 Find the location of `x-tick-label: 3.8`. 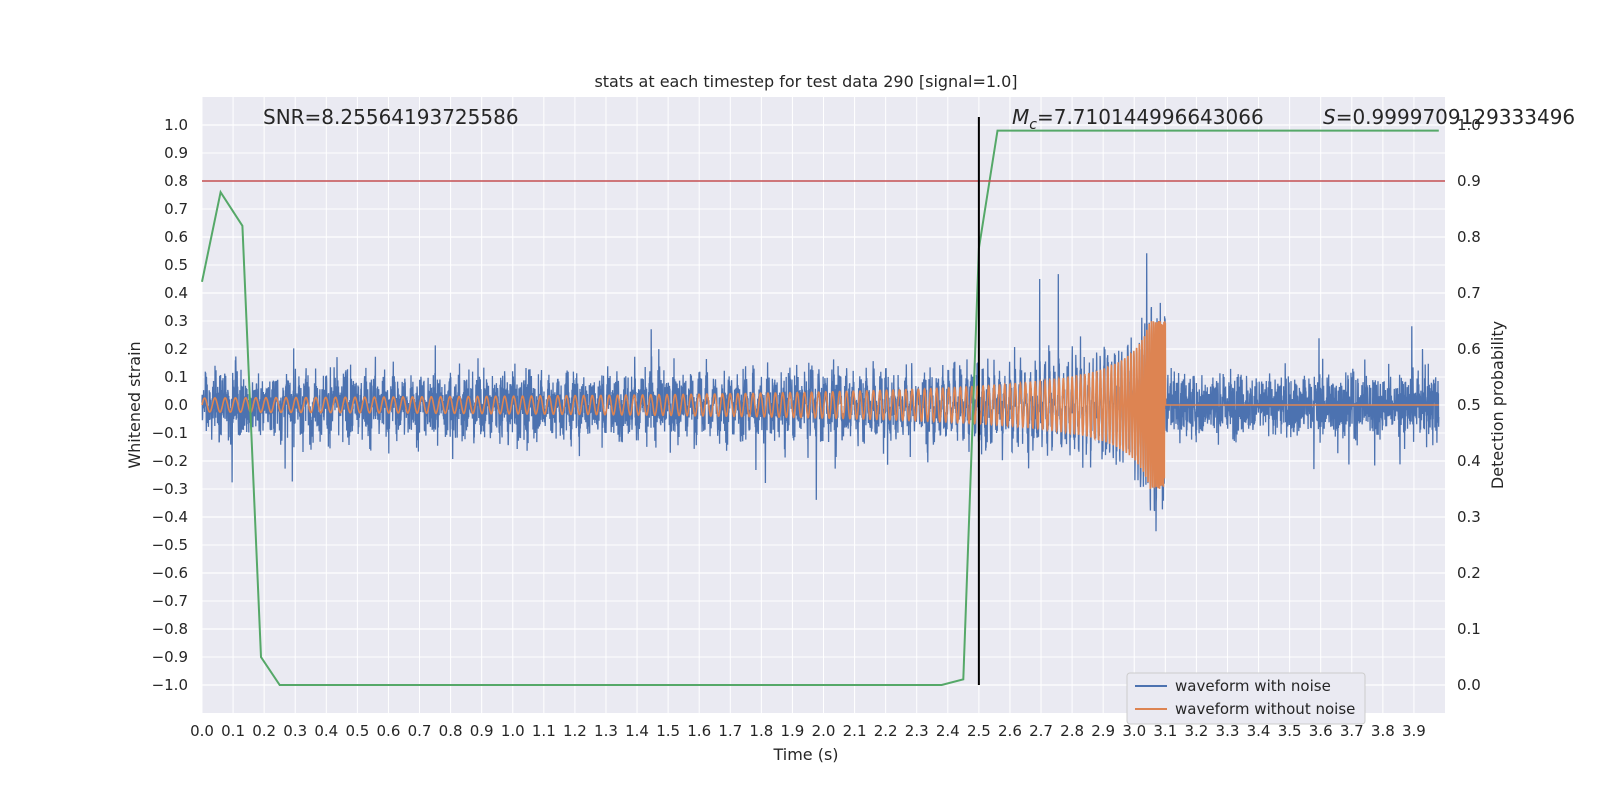

x-tick-label: 3.8 is located at coordinates (1383, 731).